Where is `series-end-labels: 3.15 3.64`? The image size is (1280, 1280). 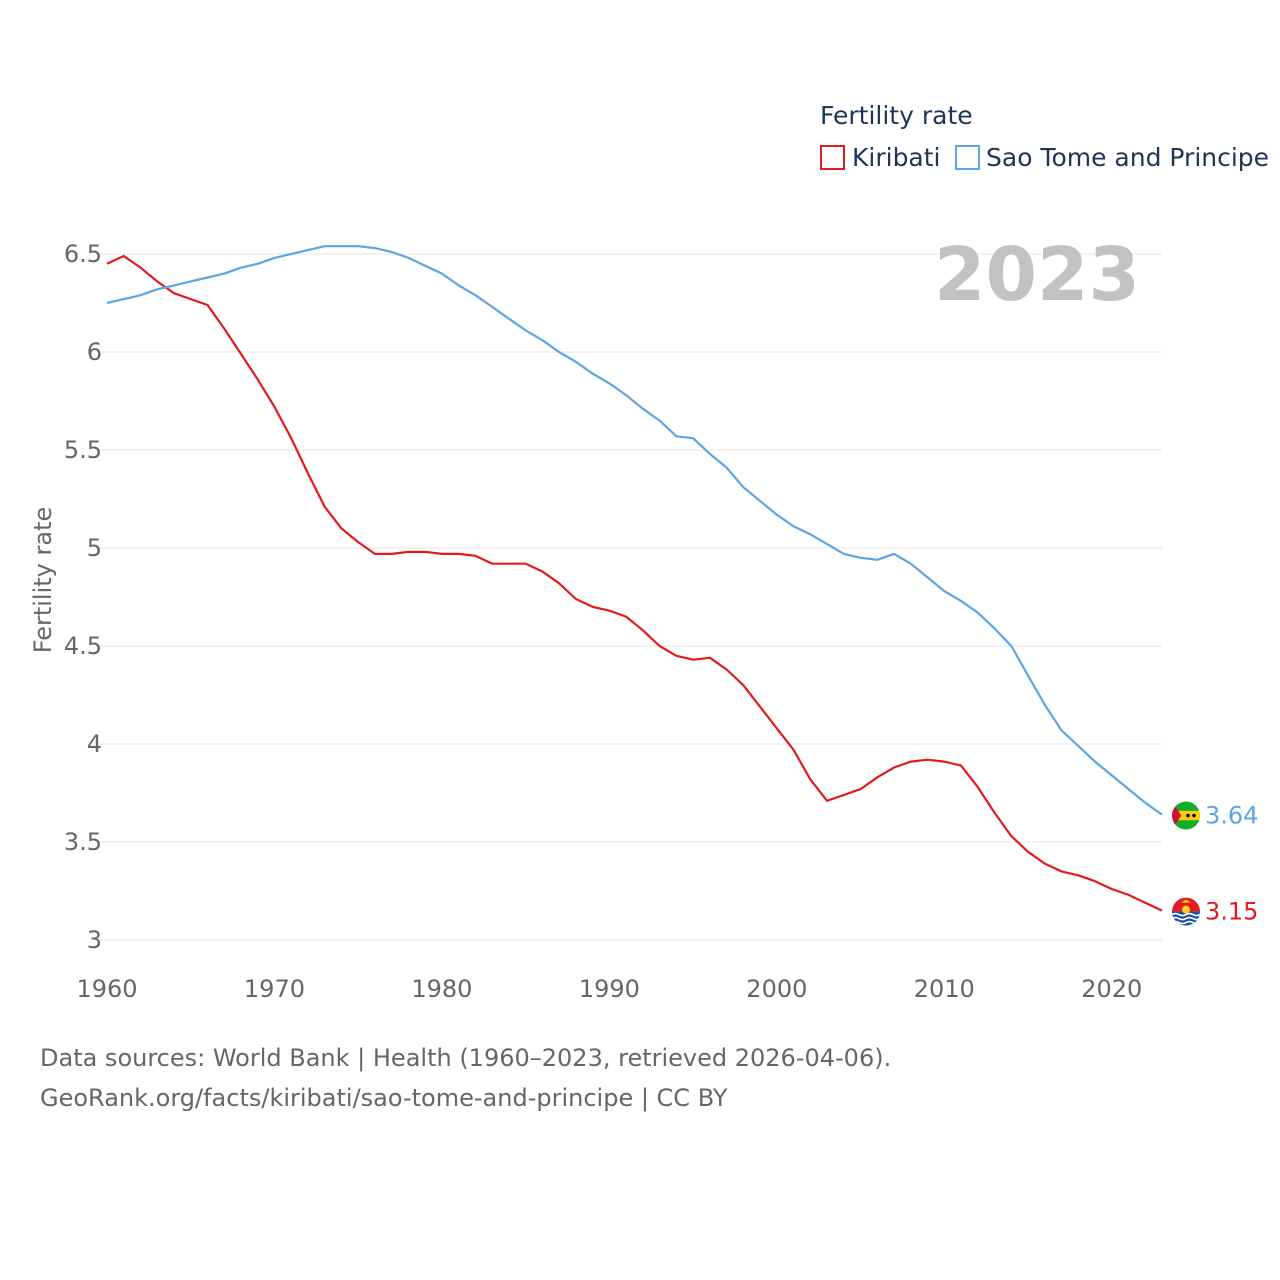 series-end-labels: 3.15 3.64 is located at coordinates (1215, 863).